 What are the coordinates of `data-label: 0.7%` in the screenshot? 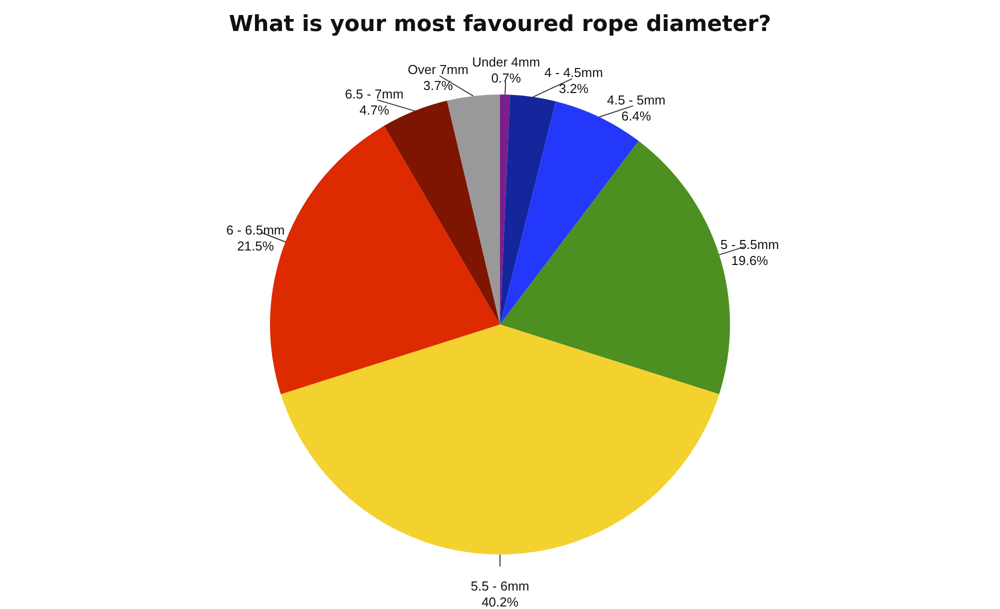 It's located at (506, 78).